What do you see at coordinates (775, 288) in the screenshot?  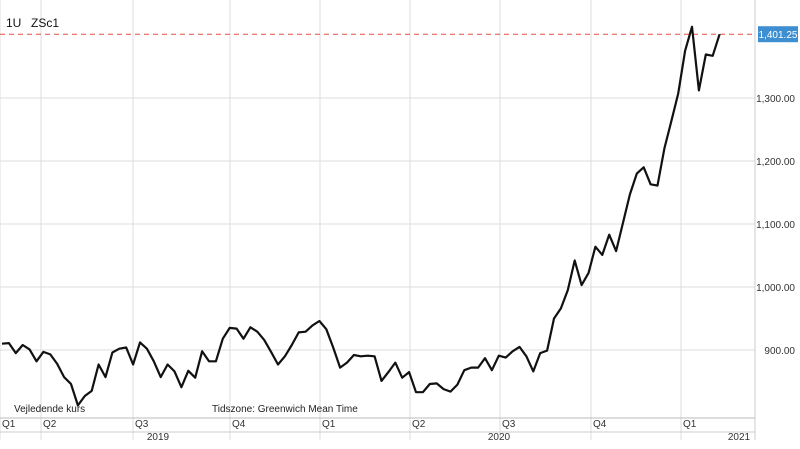 I see `y-tick-label: 1,000.00` at bounding box center [775, 288].